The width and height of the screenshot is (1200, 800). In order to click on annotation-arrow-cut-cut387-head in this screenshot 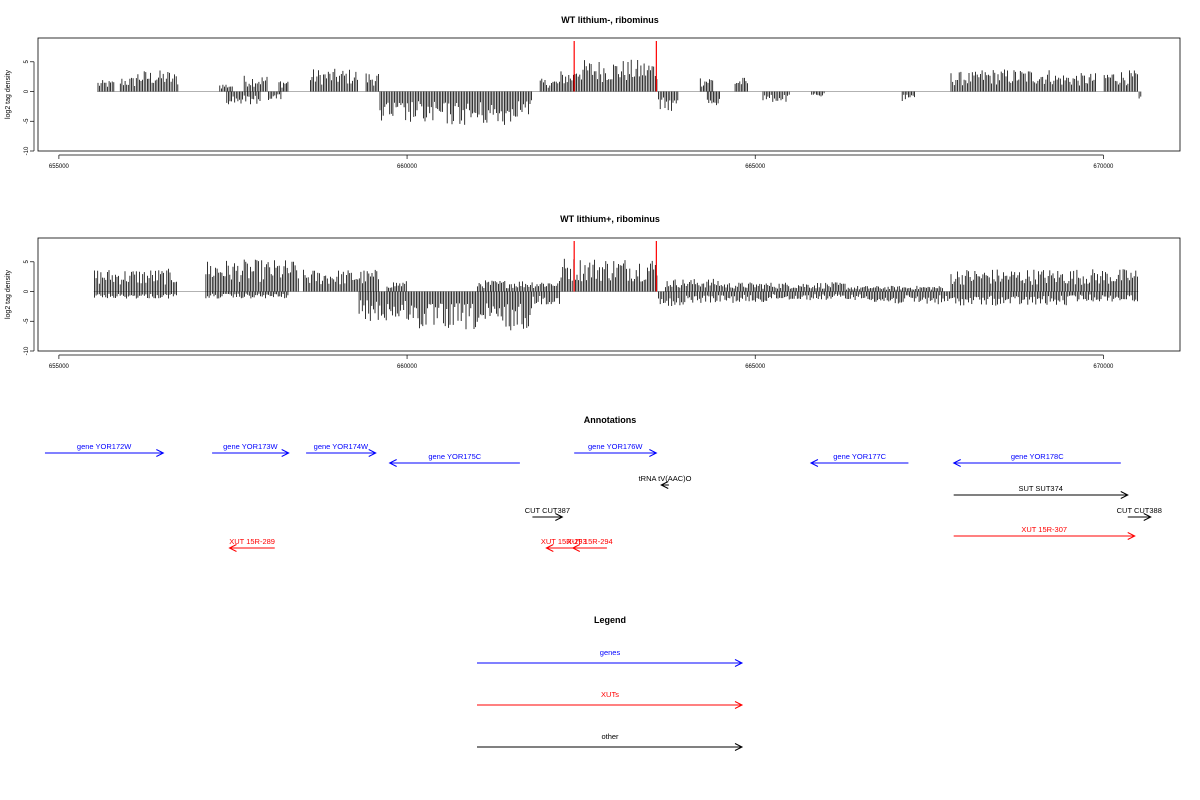, I will do `click(559, 517)`.